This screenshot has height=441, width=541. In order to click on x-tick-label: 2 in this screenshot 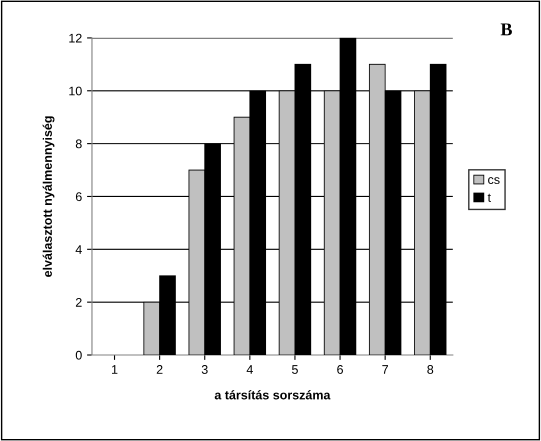, I will do `click(159, 369)`.